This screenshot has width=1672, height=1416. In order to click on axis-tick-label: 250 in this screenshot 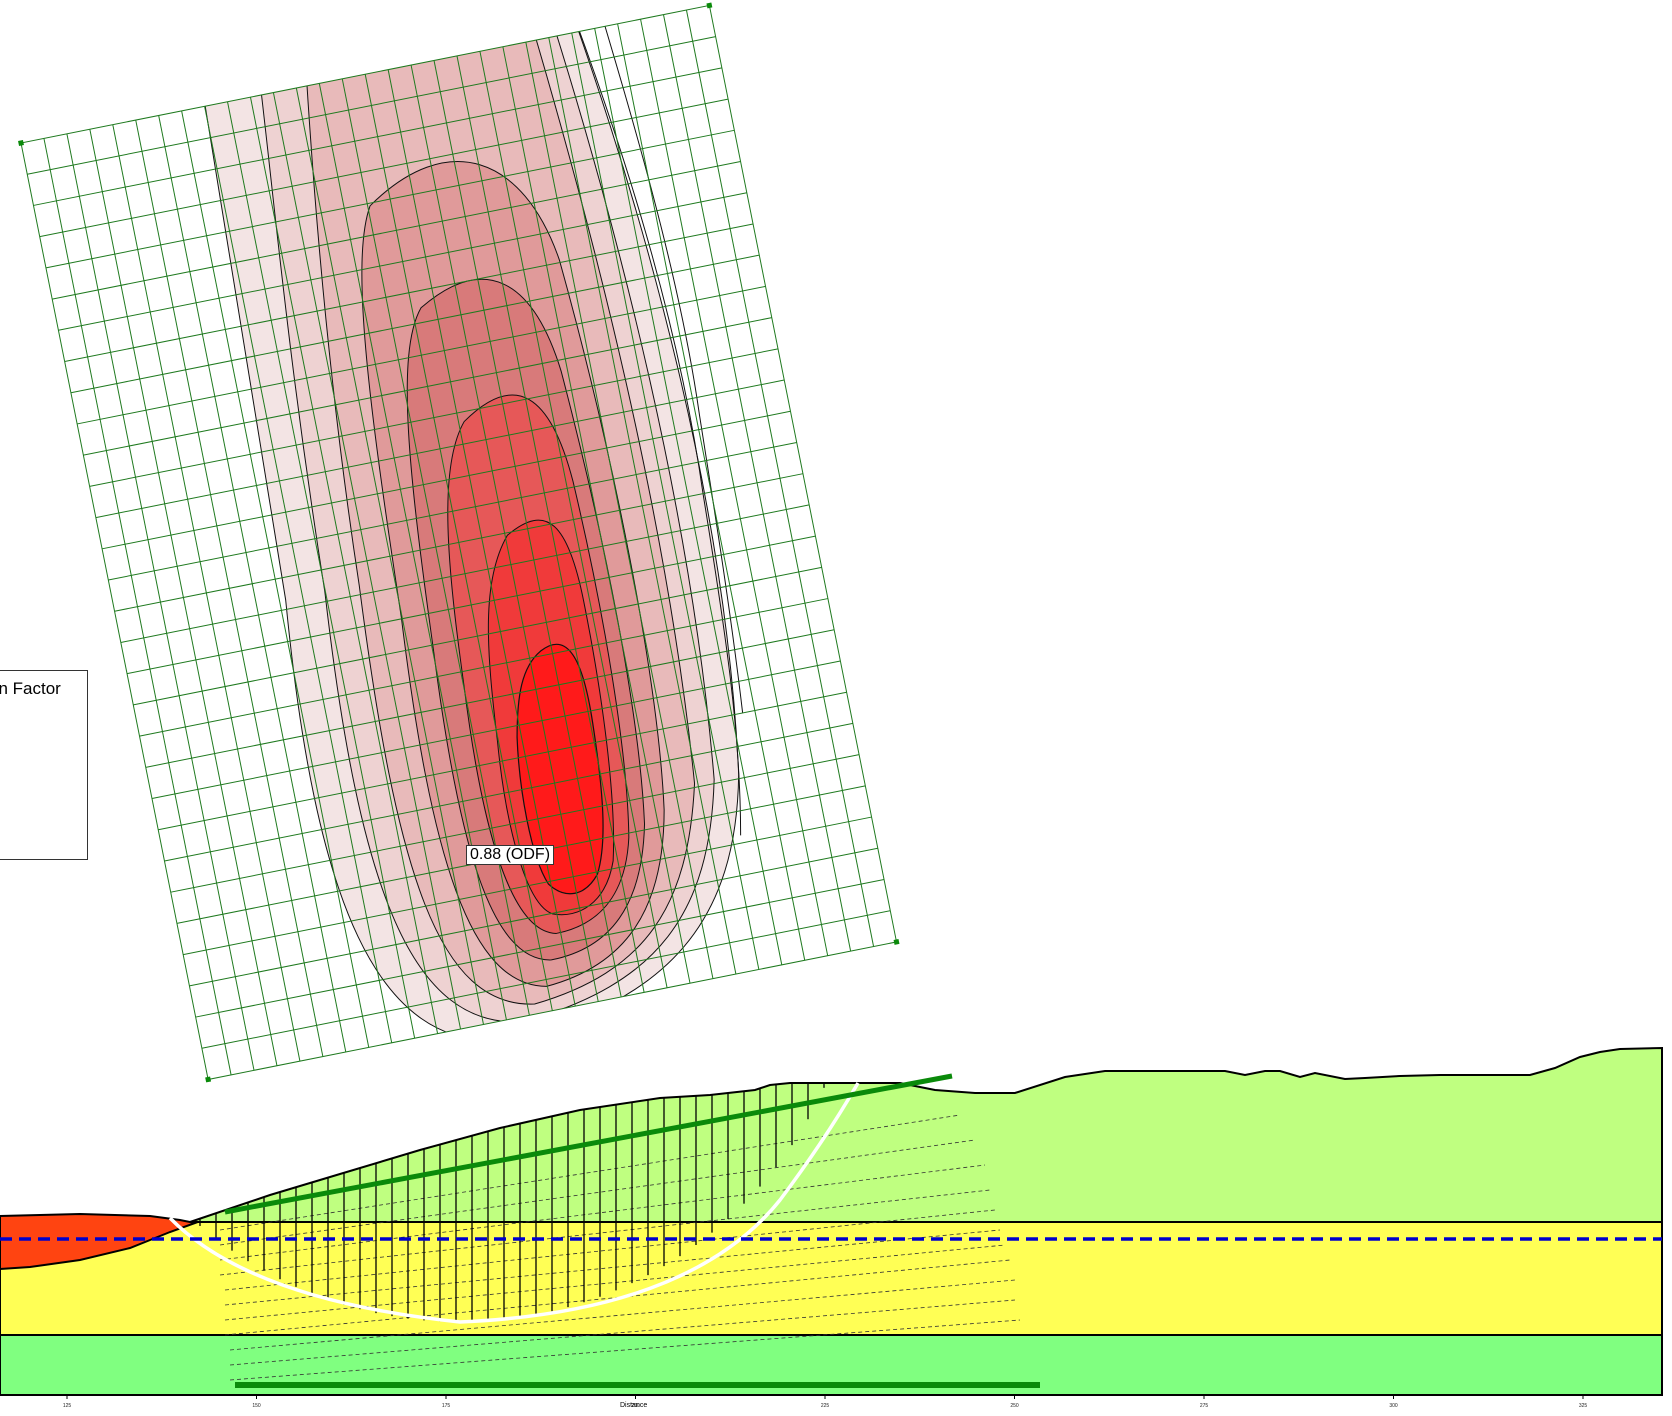, I will do `click(1014, 1406)`.